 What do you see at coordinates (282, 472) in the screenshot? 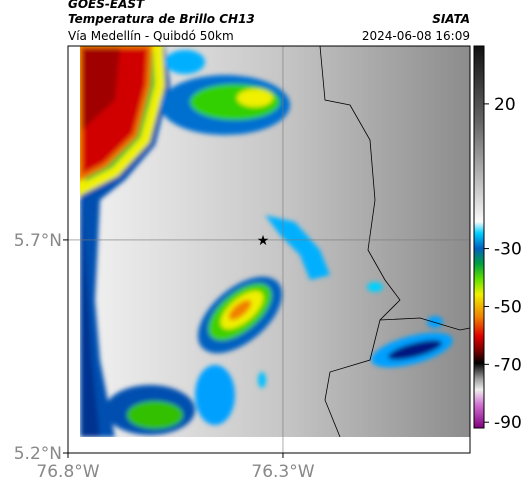
I see `x-tick-label: 76.3°W` at bounding box center [282, 472].